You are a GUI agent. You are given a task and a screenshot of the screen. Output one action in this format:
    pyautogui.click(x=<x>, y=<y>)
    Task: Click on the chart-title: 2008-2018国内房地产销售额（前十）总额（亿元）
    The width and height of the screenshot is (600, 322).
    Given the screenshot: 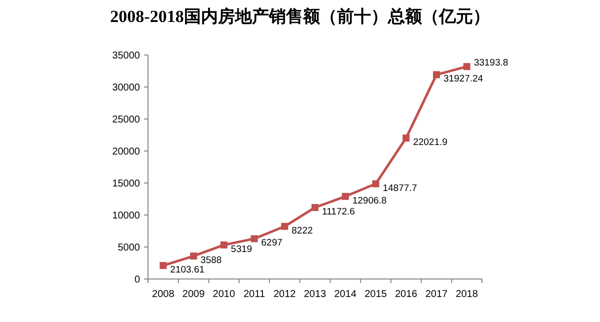 What is the action you would take?
    pyautogui.click(x=300, y=16)
    